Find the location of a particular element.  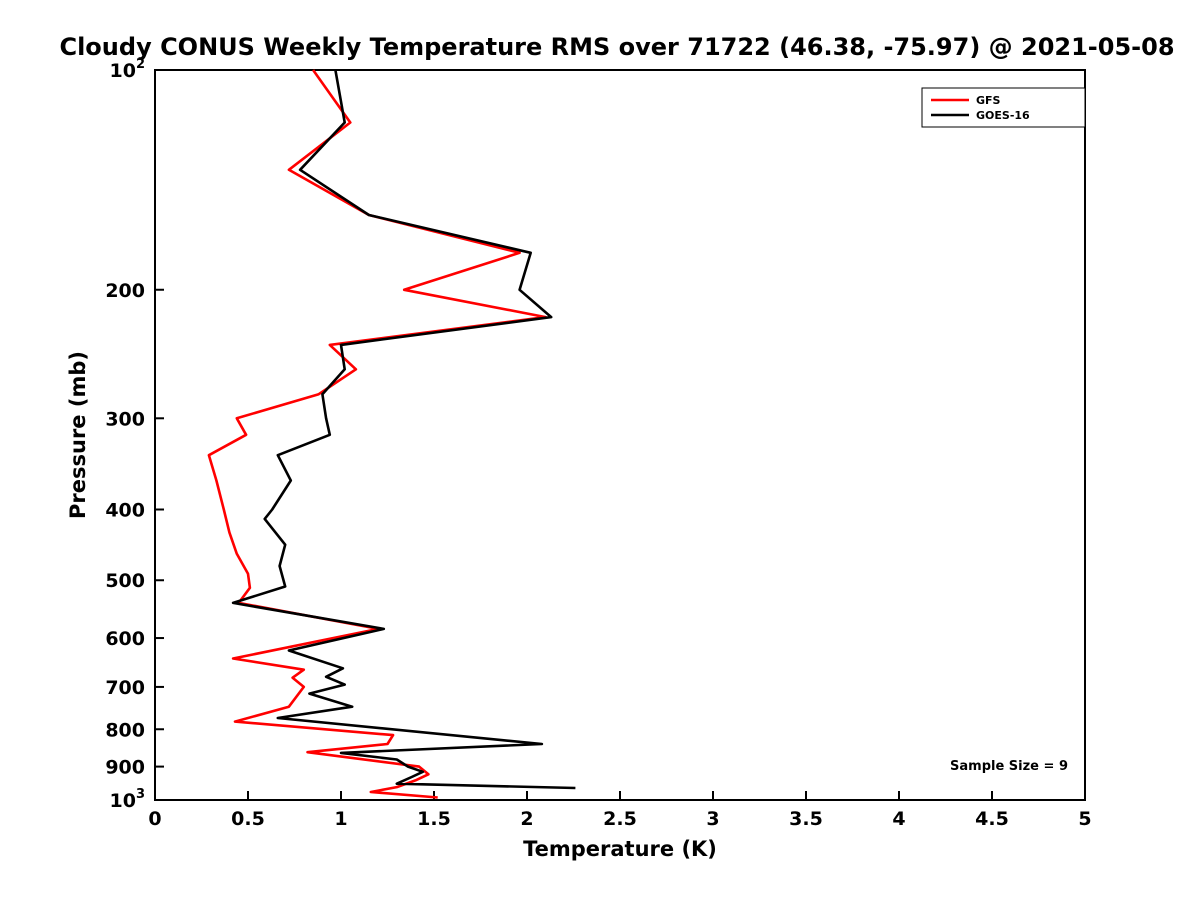

y-tick-label: 10² is located at coordinates (128, 69).